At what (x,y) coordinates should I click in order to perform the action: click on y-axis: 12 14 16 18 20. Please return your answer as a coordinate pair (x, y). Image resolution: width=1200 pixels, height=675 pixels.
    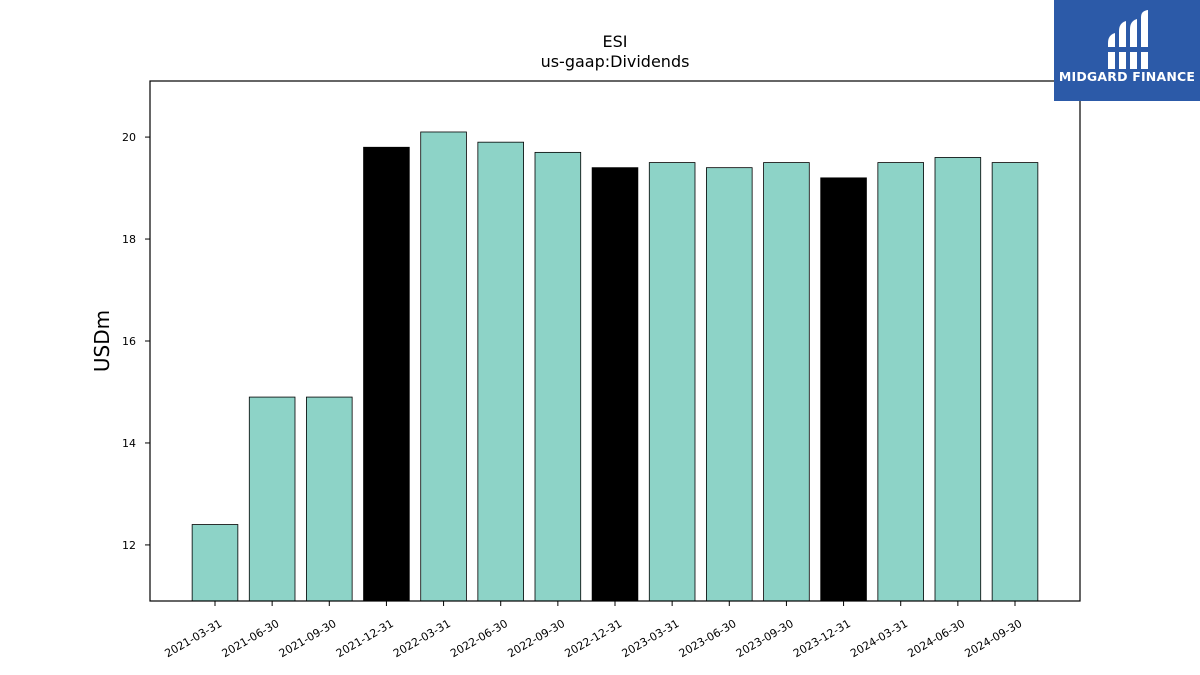
    Looking at the image, I should click on (136, 341).